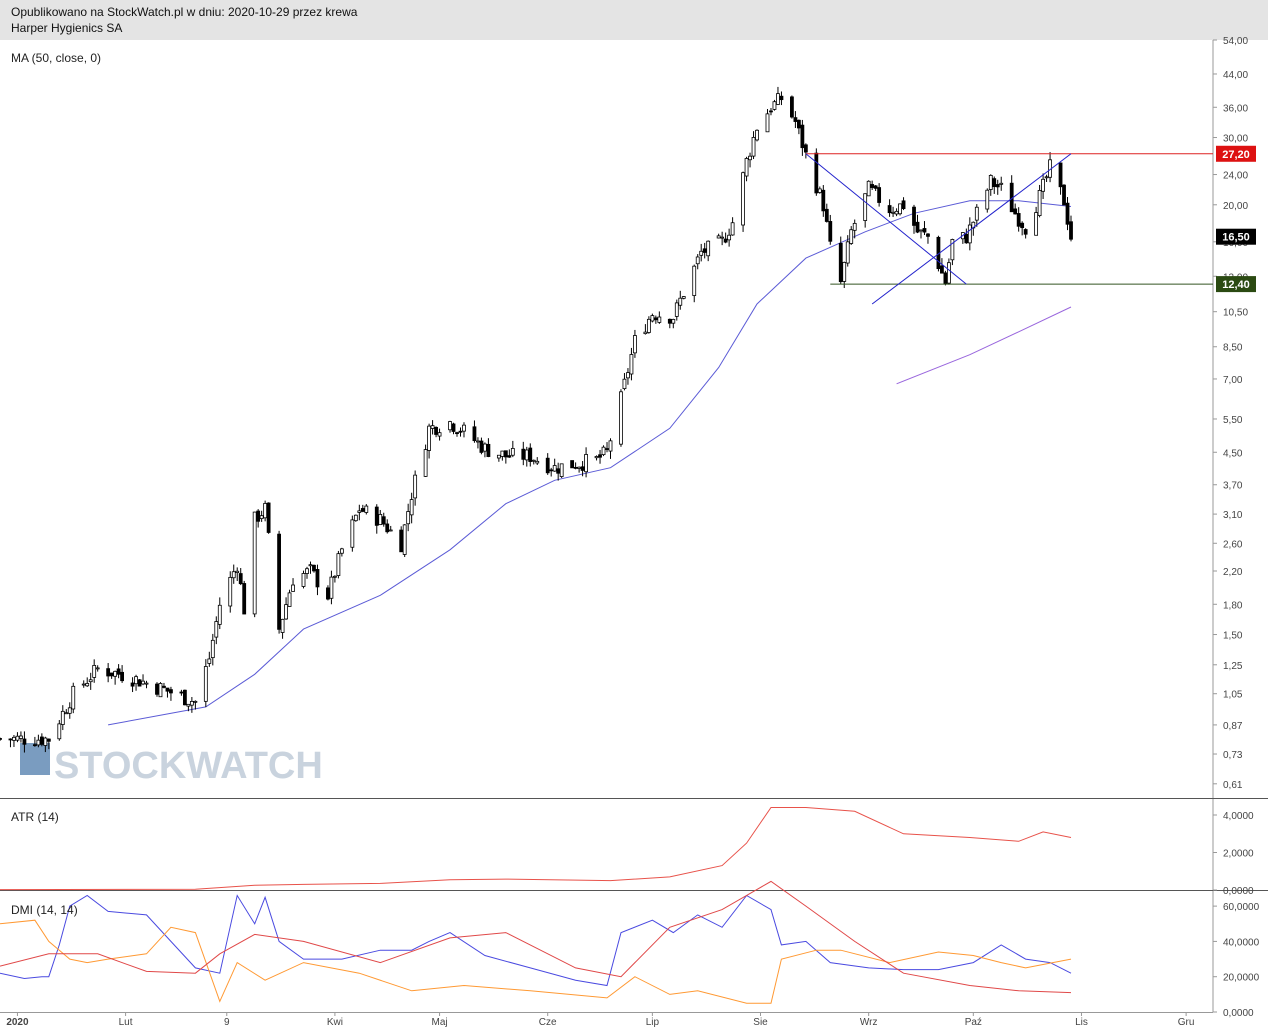 This screenshot has width=1268, height=1030. Describe the element at coordinates (1238, 891) in the screenshot. I see `atr-axis-tick-label: 0,0000` at that location.